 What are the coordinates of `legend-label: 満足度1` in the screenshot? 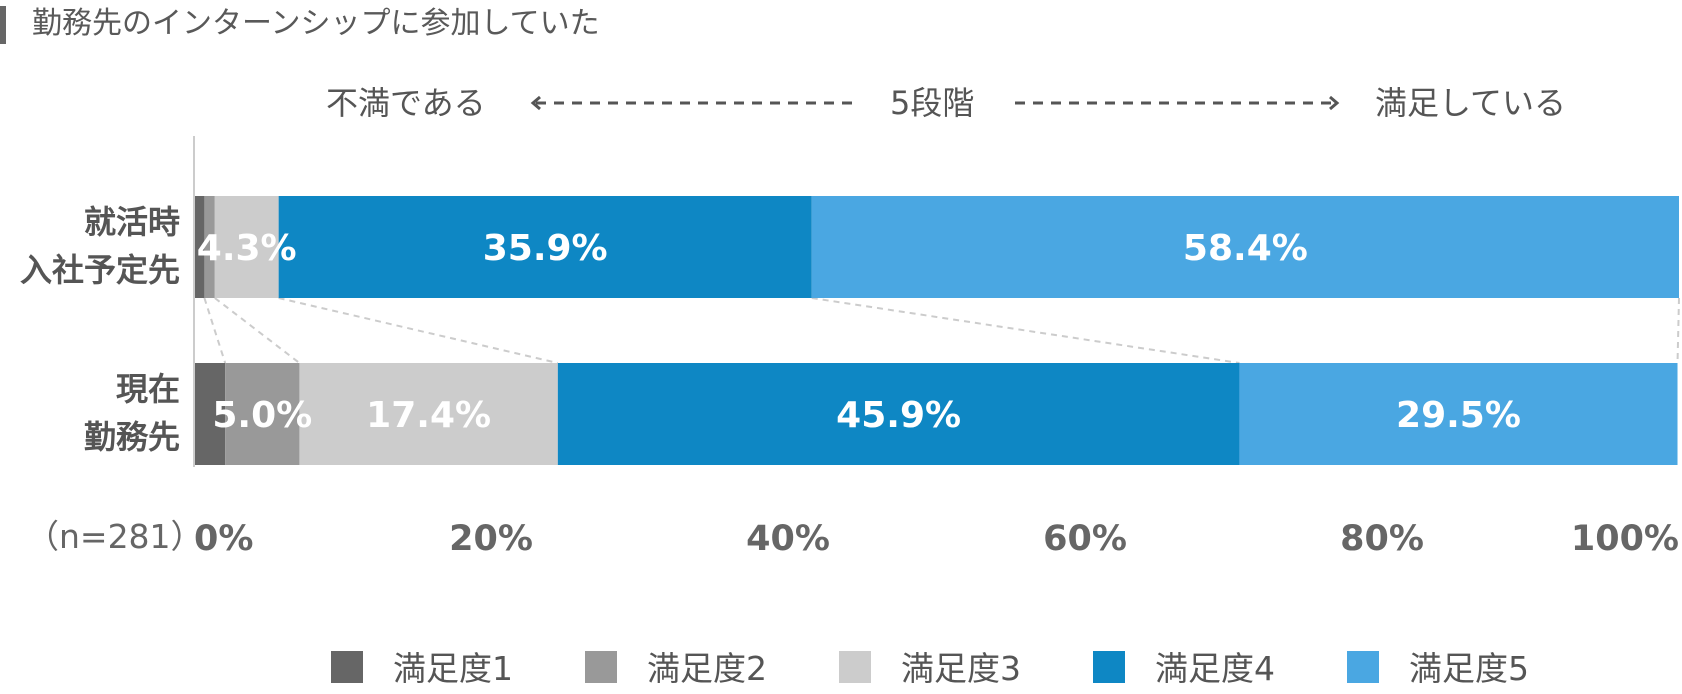 It's located at (453, 668).